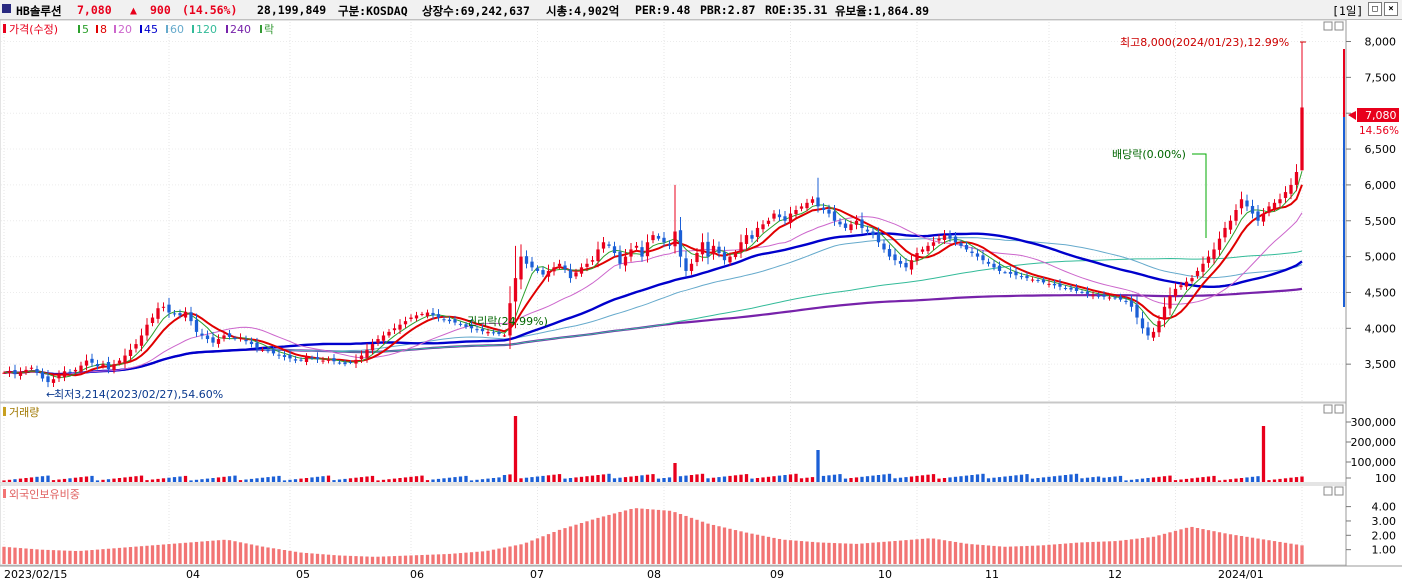 The width and height of the screenshot is (1402, 582). Describe the element at coordinates (1339, 26) in the screenshot. I see `price-close-icon` at that location.